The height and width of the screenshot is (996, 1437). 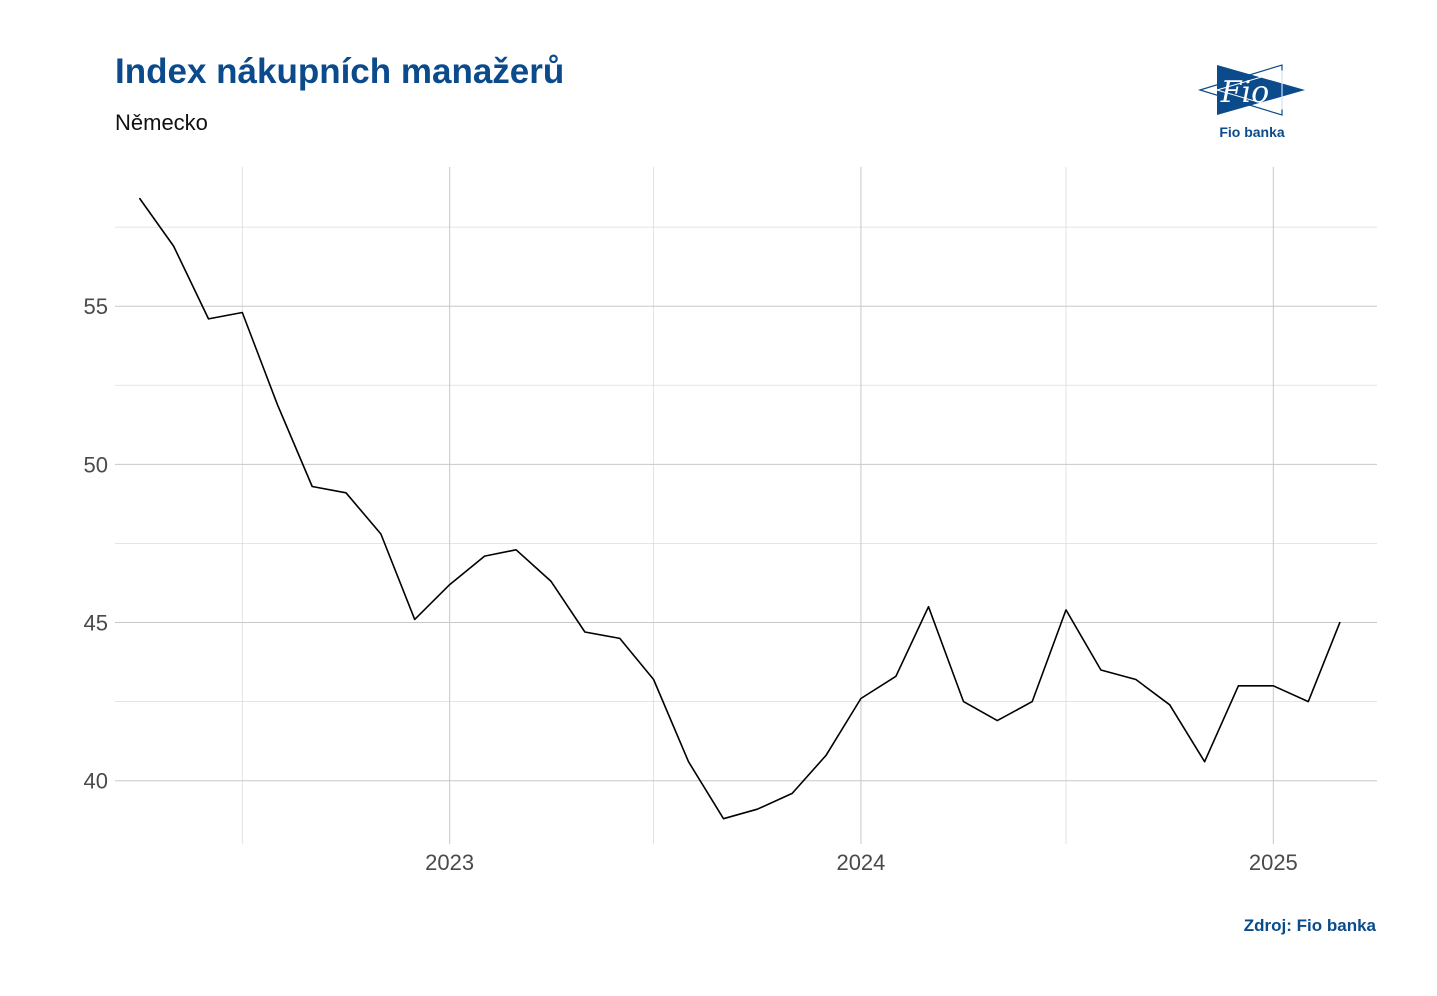 I want to click on x-tick-label-2023: 2023, so click(x=449, y=862).